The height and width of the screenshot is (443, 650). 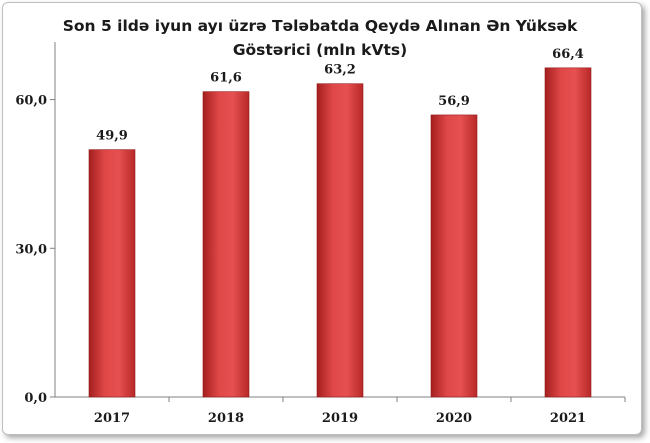 I want to click on x-tick-label-2021: 2021, so click(x=568, y=418).